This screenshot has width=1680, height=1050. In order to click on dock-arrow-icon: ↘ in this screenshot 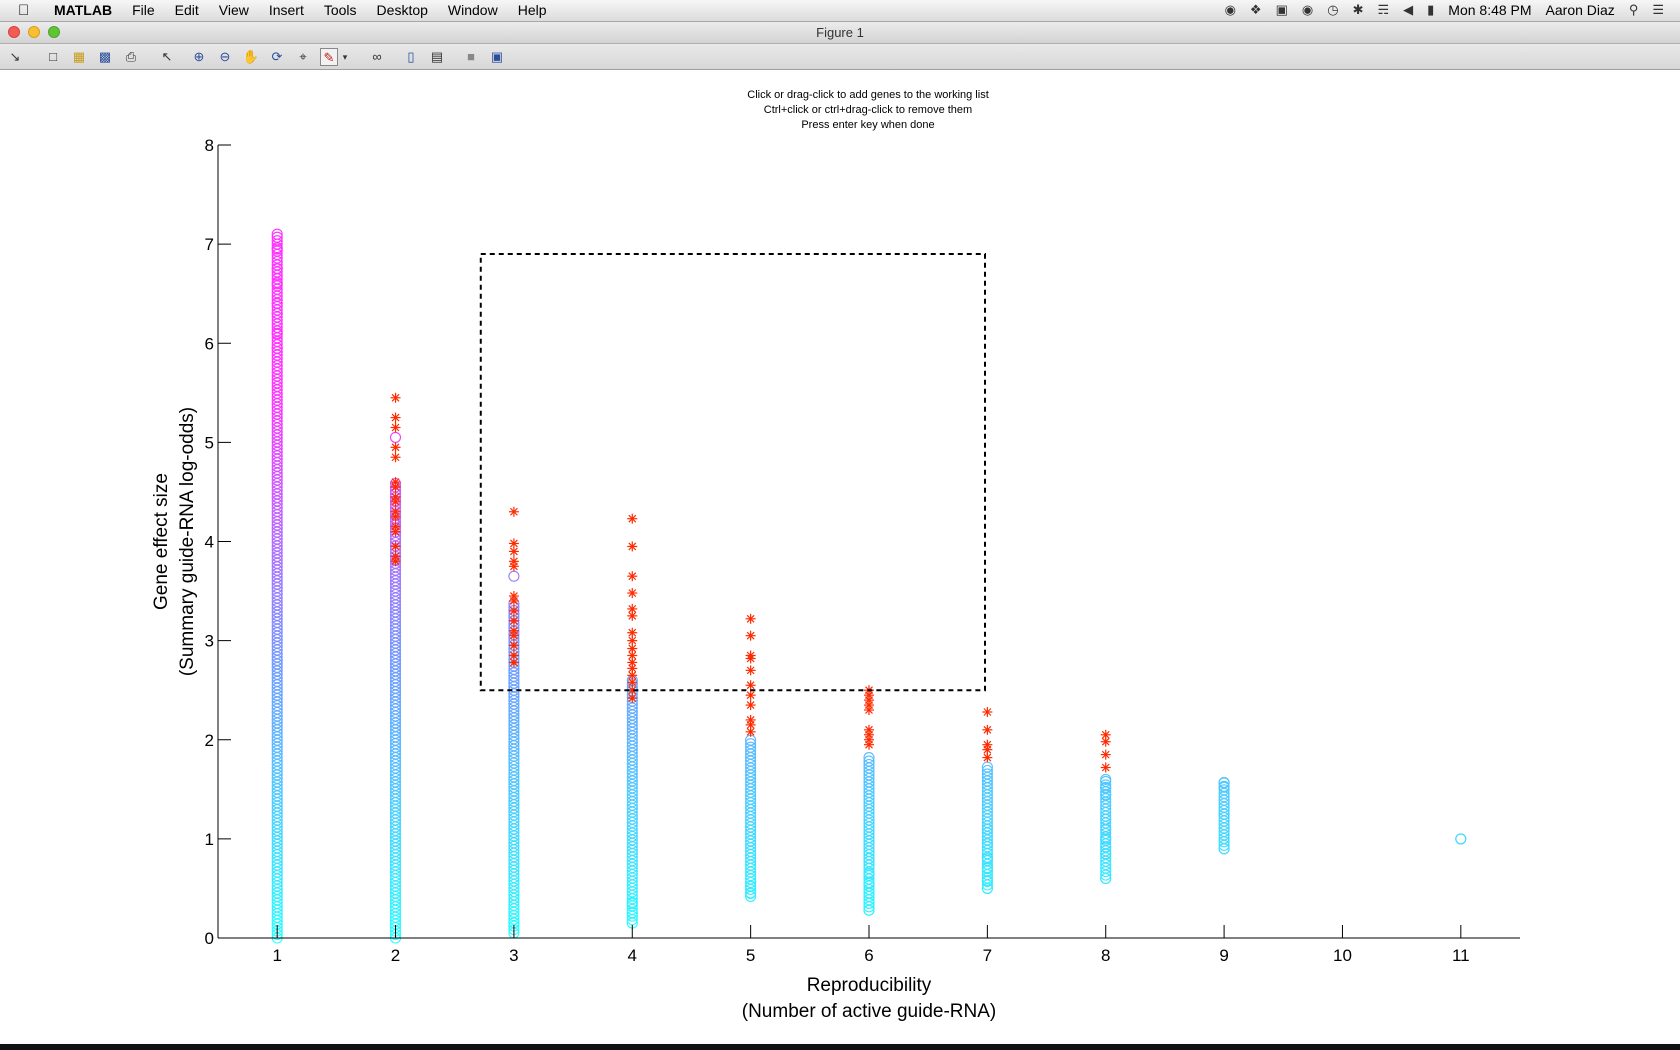, I will do `click(15, 56)`.